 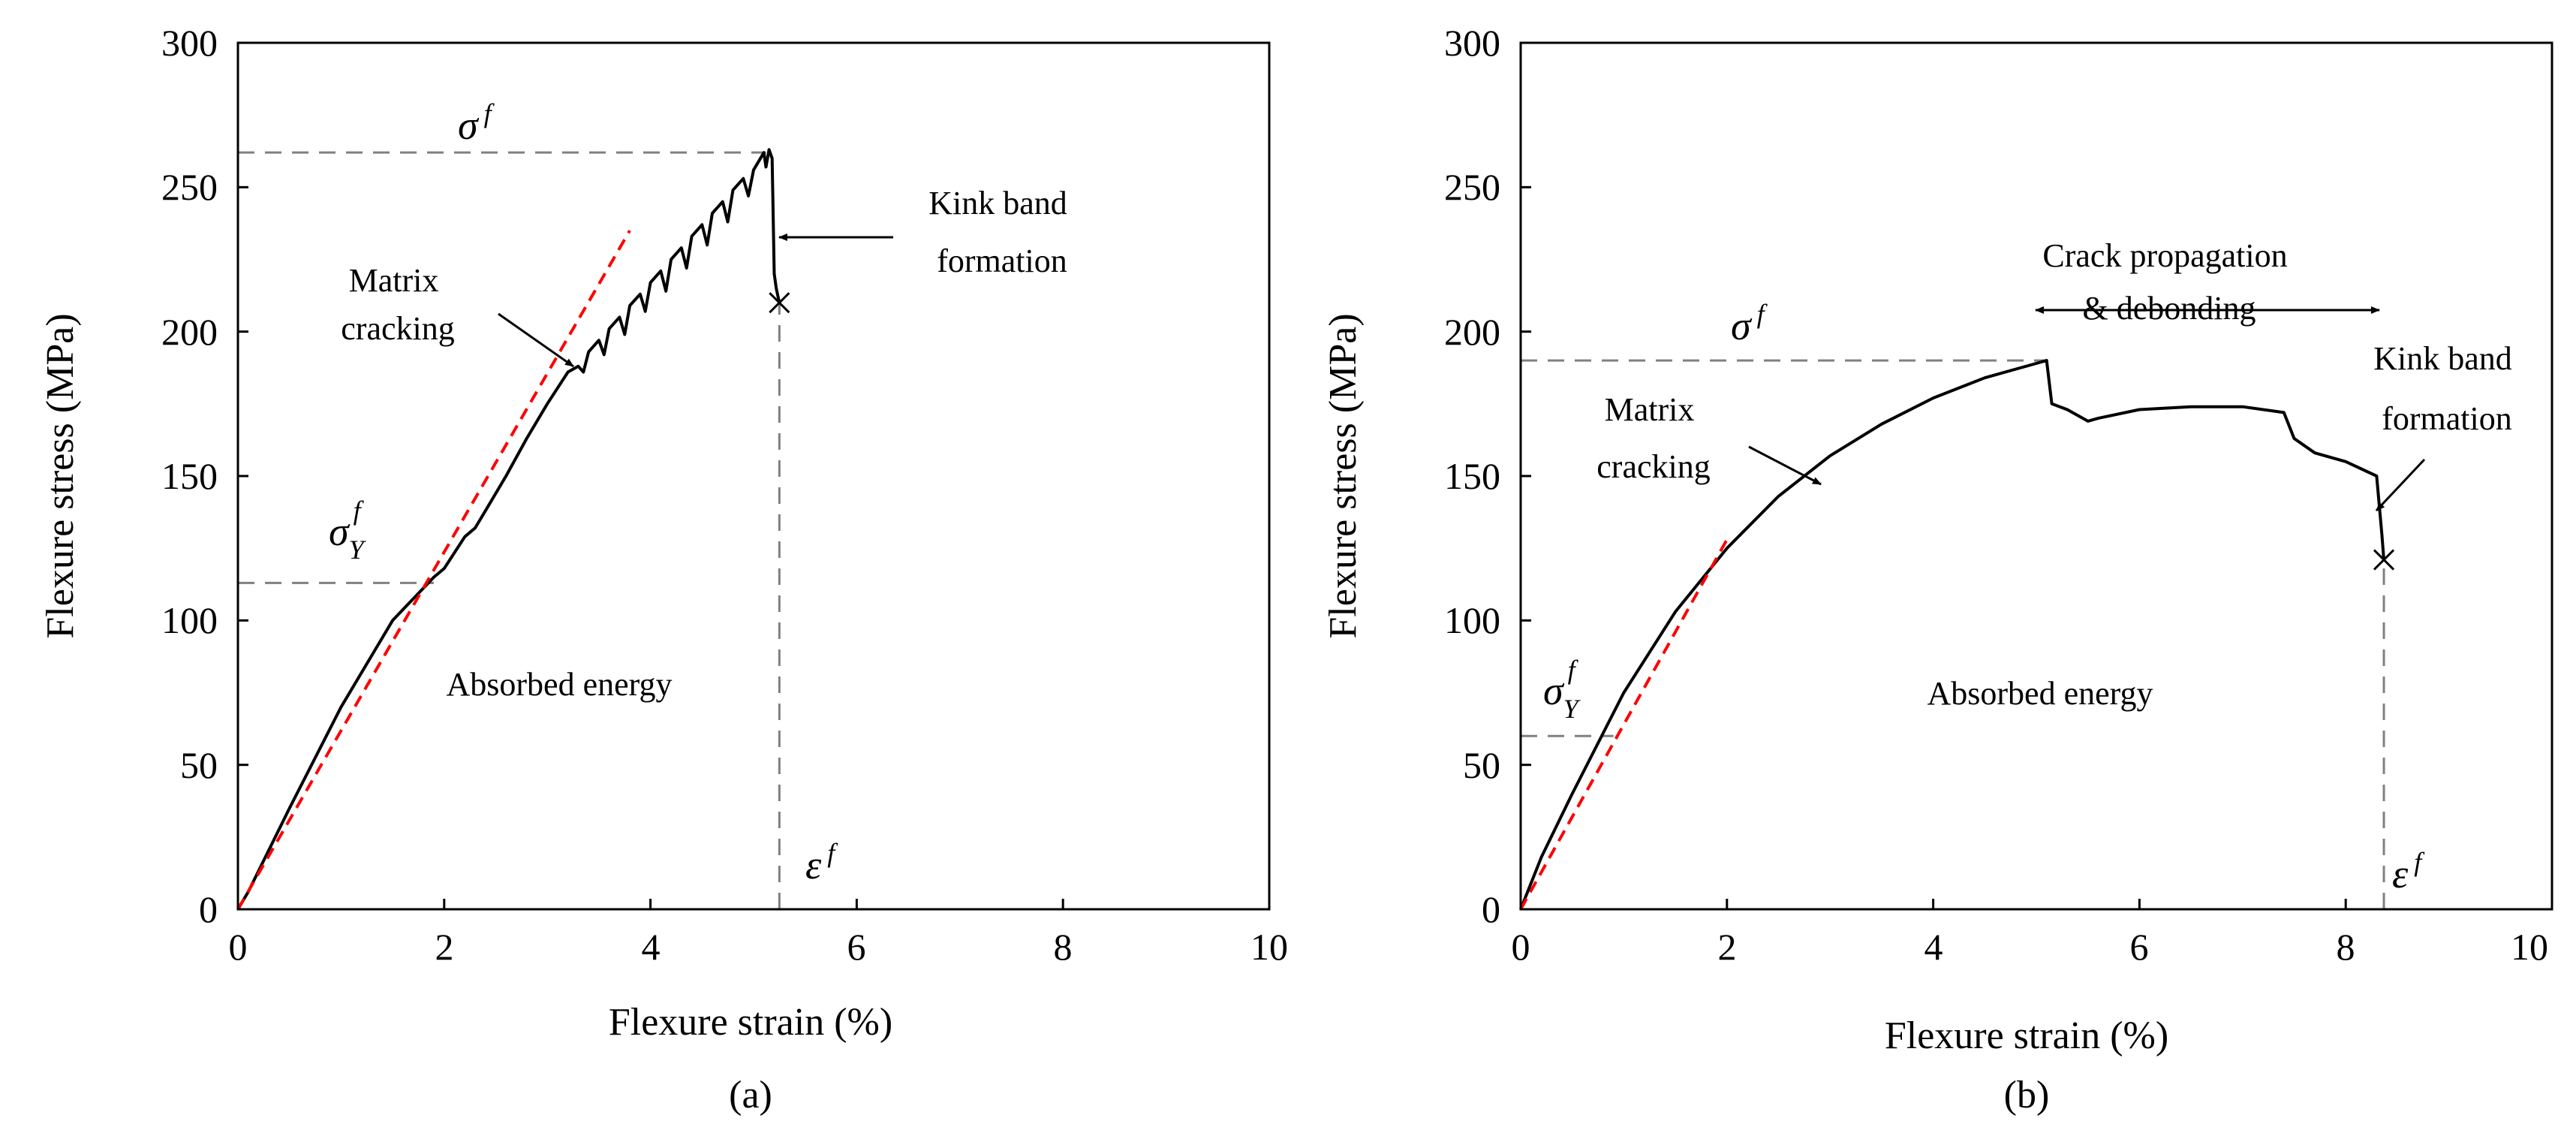 I want to click on panel-b-sigma-f-symbol: σ, so click(x=1742, y=326).